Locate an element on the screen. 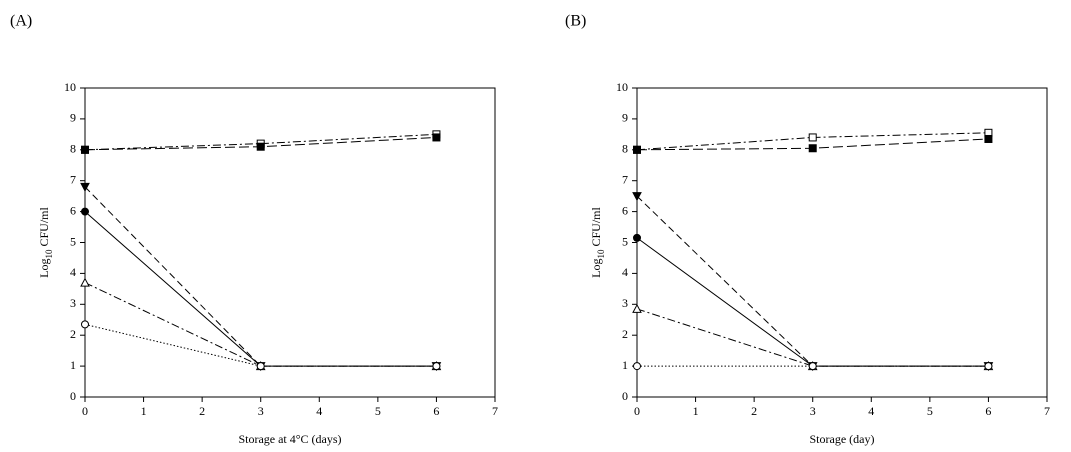 The height and width of the screenshot is (452, 1071). x-axis-label: Storage (day) is located at coordinates (842, 439).